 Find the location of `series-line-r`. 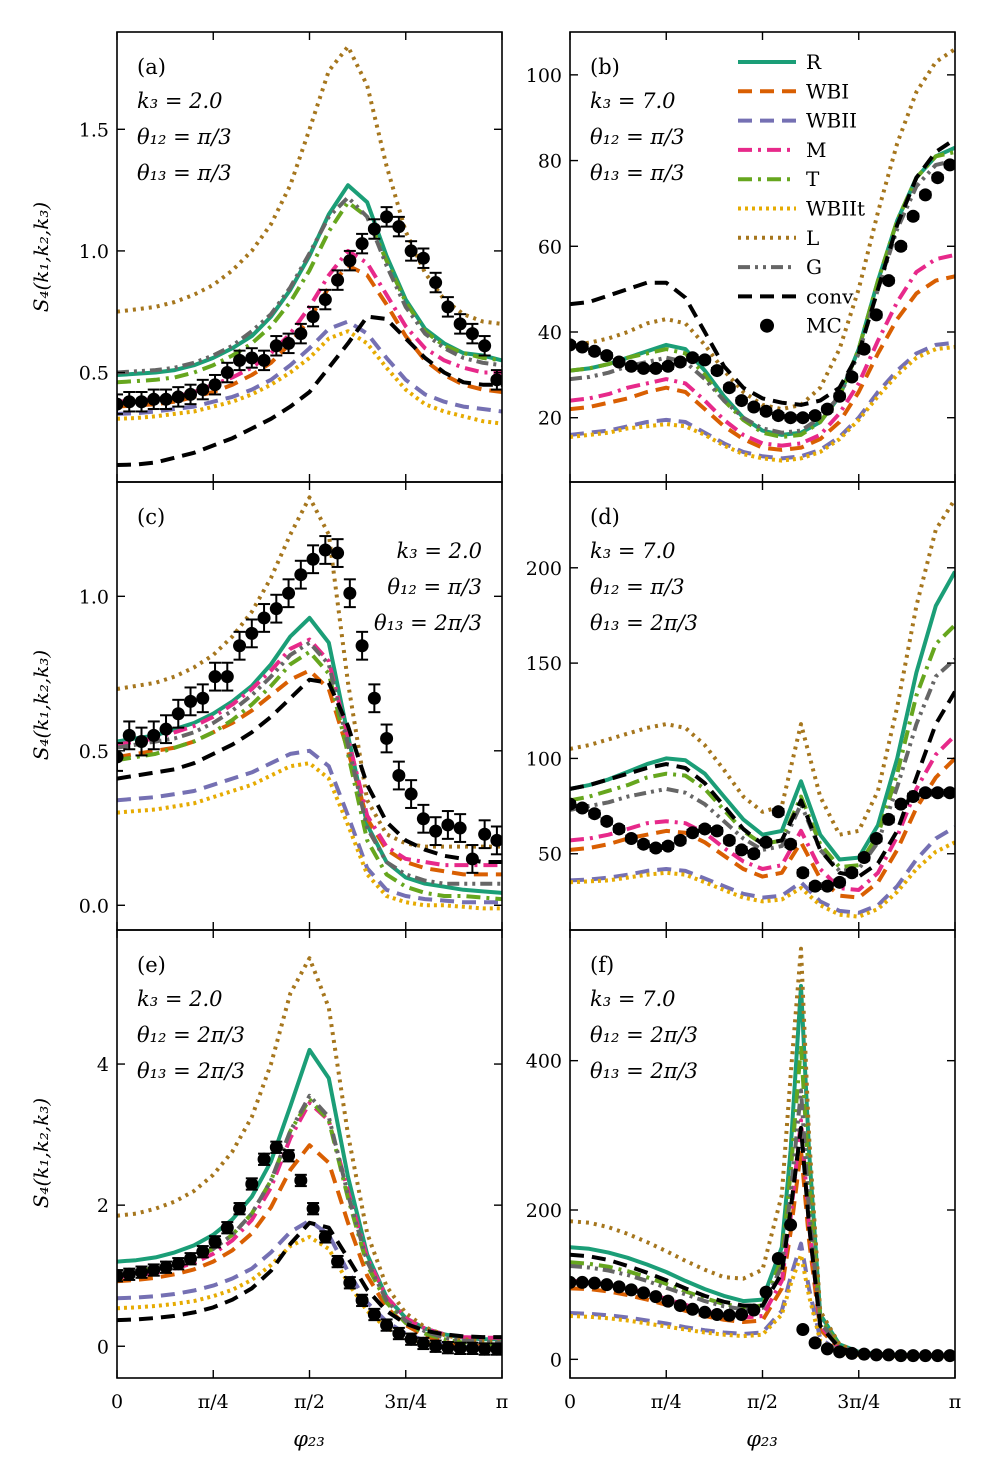

series-line-r is located at coordinates (309, 755).